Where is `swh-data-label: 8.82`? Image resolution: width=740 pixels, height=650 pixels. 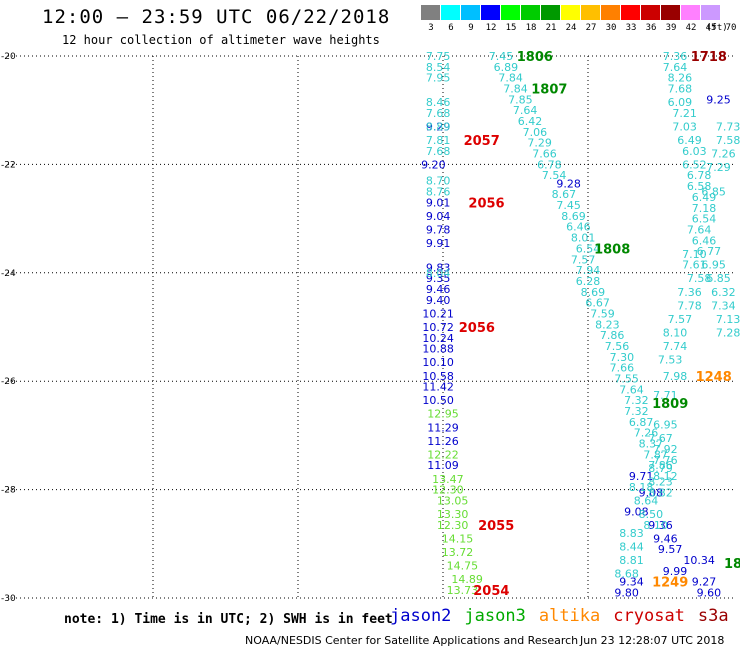 swh-data-label: 8.82 is located at coordinates (660, 492).